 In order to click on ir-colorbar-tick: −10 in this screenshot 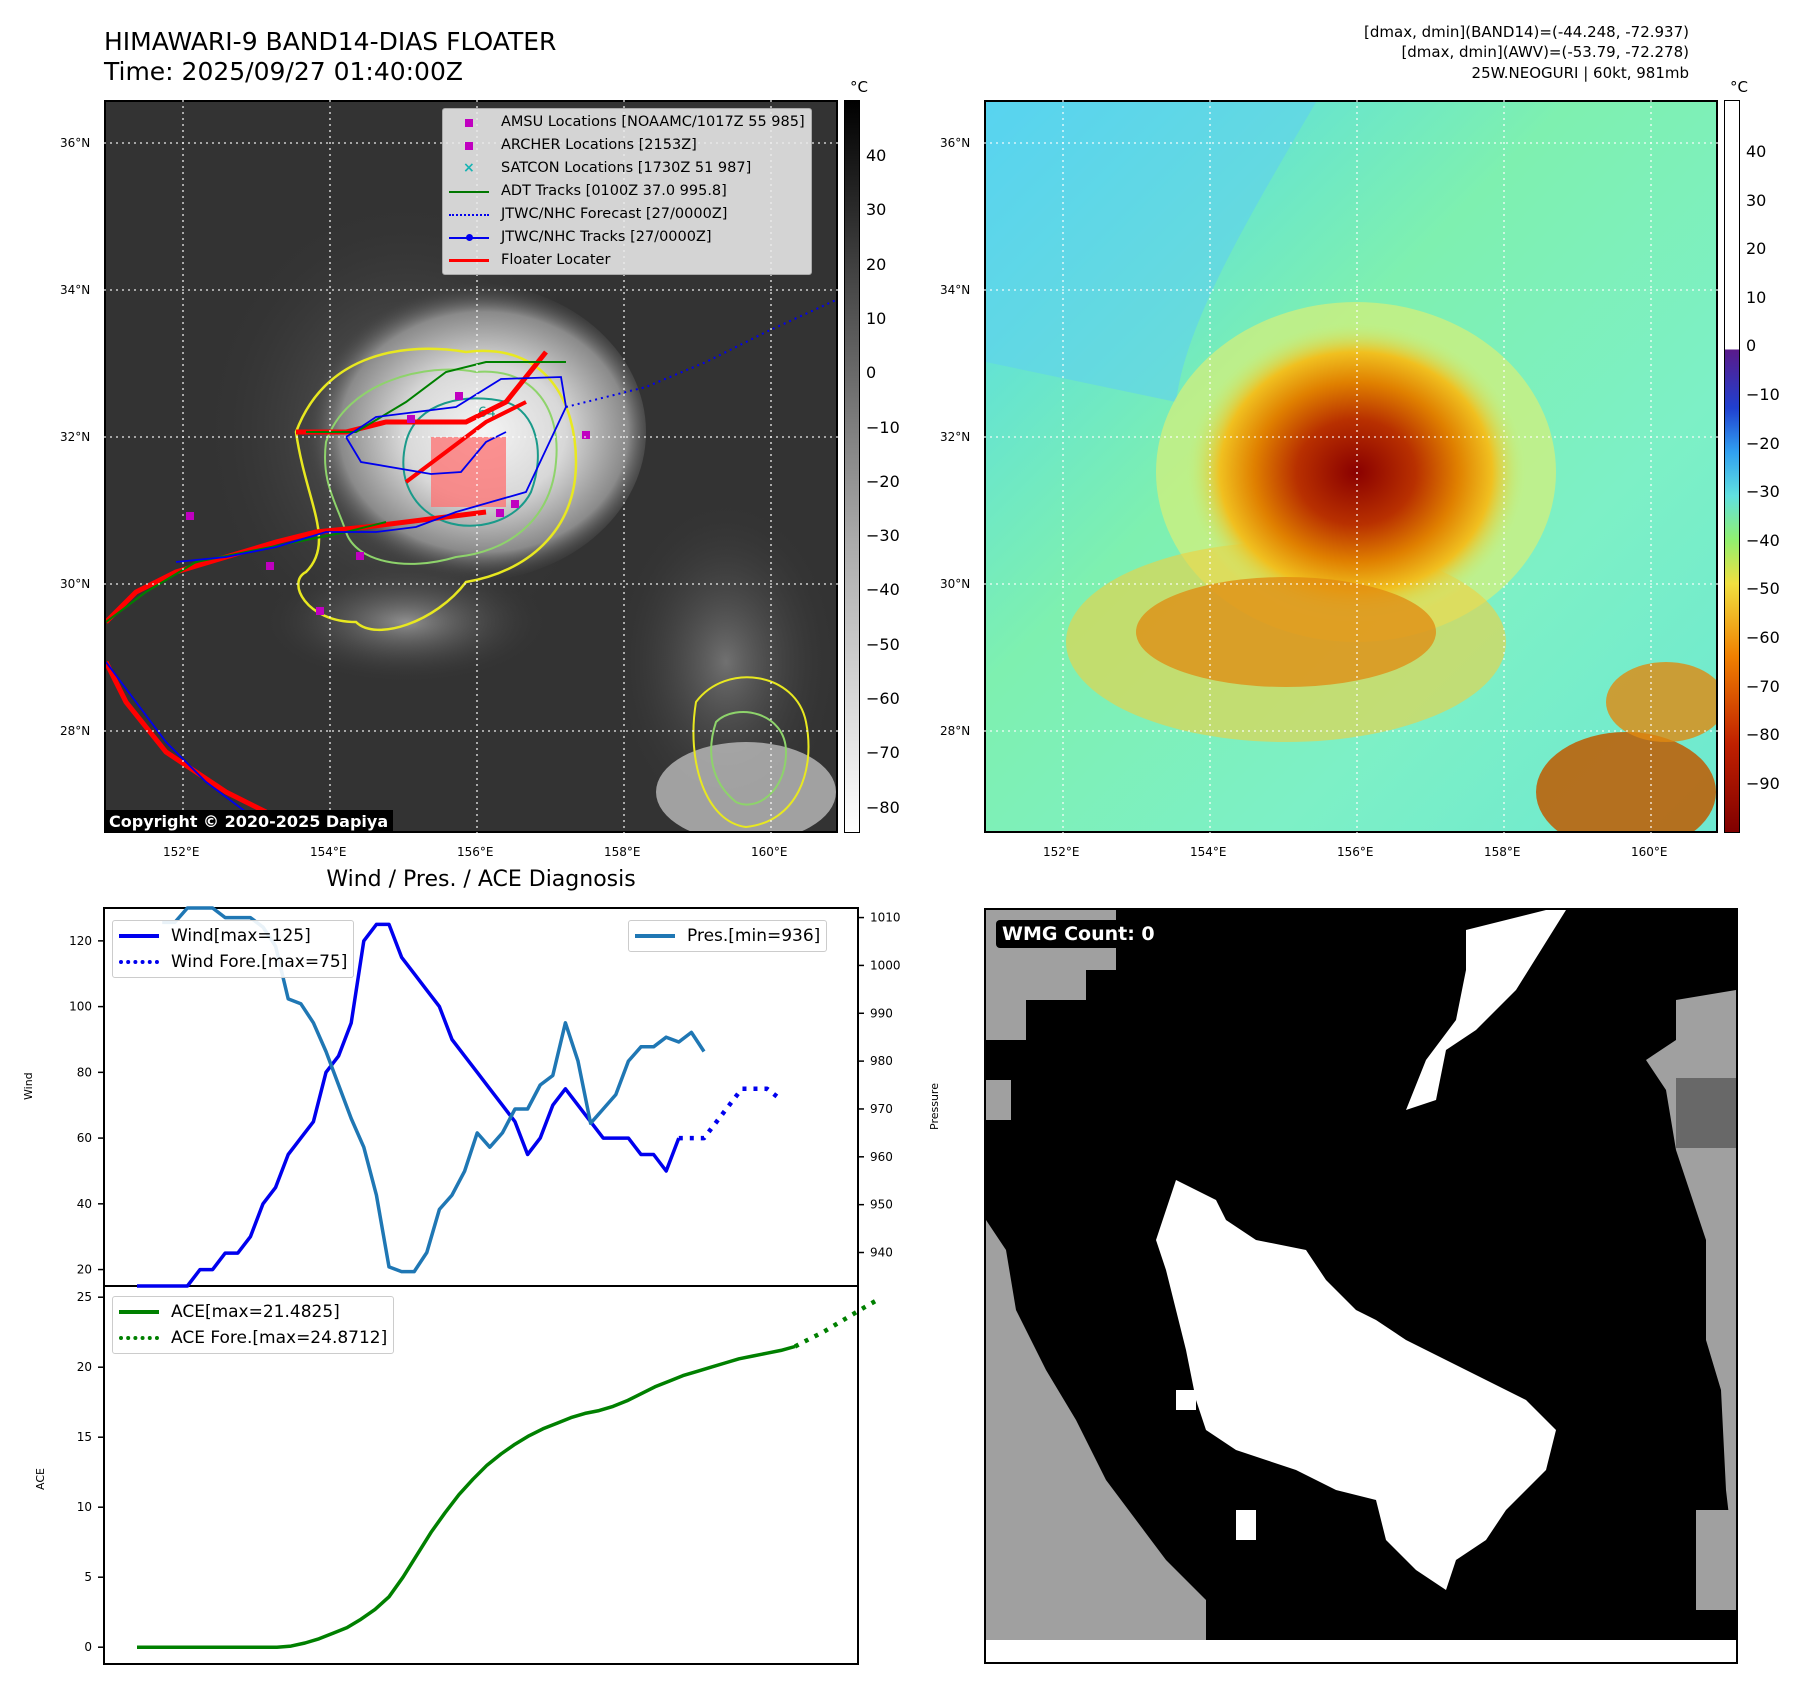, I will do `click(883, 427)`.